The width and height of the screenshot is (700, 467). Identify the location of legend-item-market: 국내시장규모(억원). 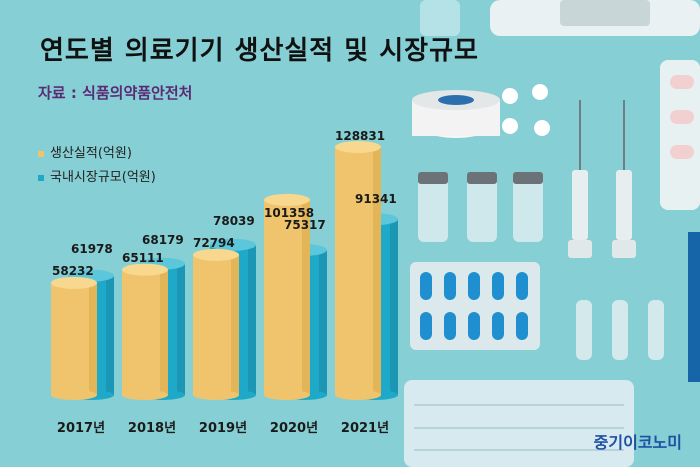
(97, 175).